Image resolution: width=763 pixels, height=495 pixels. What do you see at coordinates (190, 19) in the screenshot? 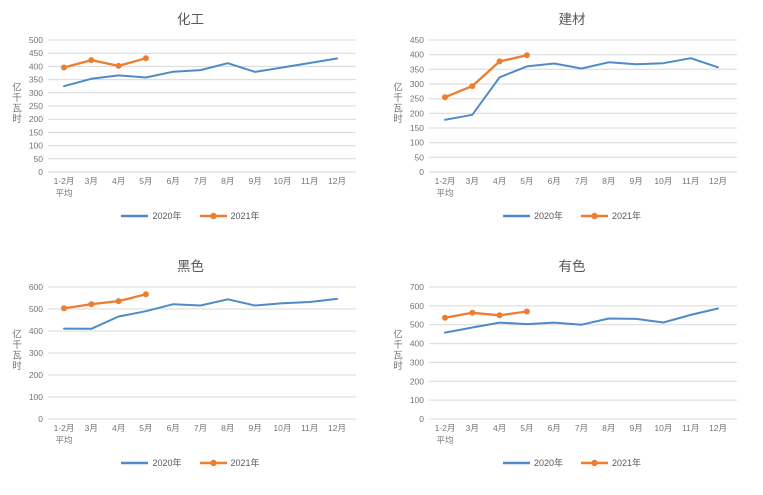
I see `chart-title-chemical: 化工` at bounding box center [190, 19].